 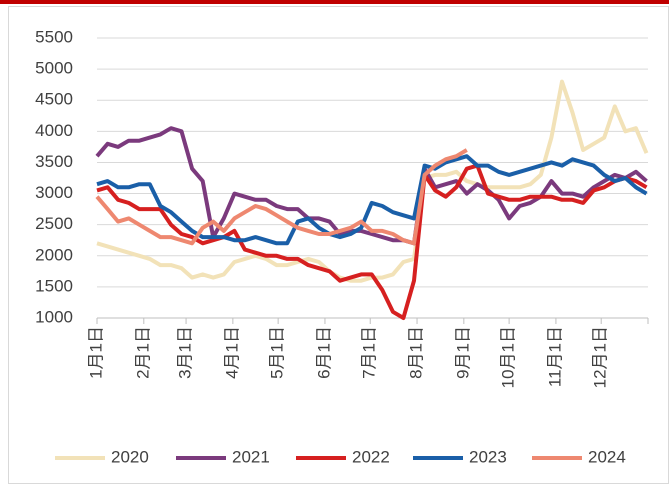 I want to click on x-tick-label: 10月1日, so click(x=508, y=357).